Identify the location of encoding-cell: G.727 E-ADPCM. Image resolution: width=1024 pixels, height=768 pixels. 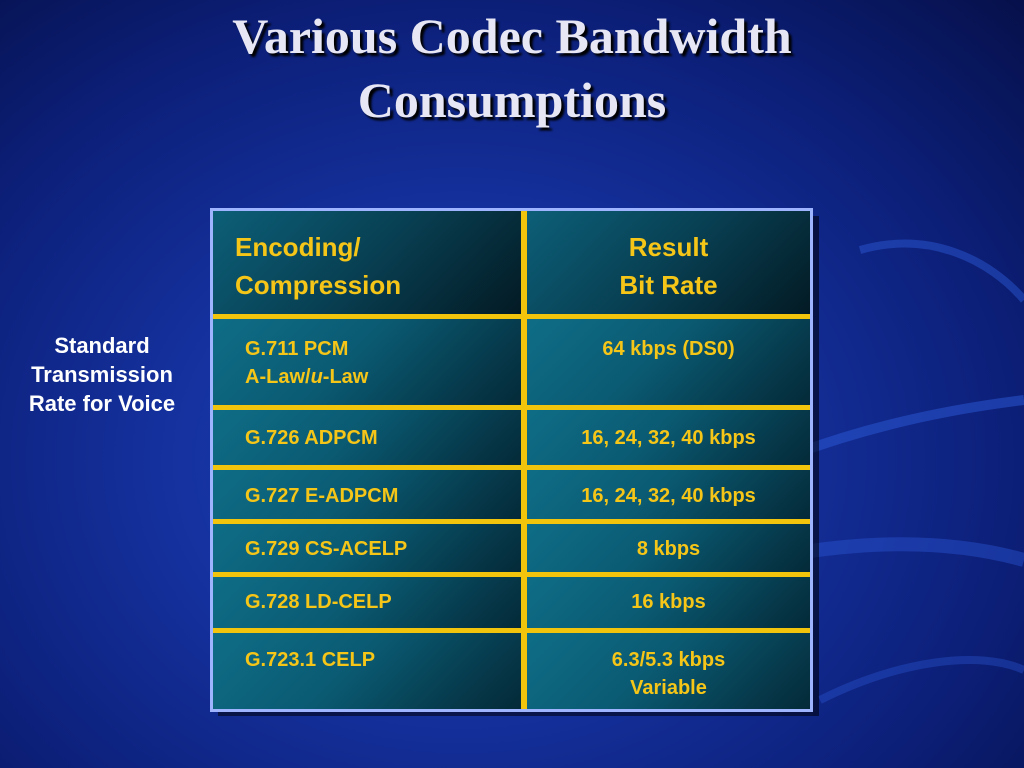
(367, 494).